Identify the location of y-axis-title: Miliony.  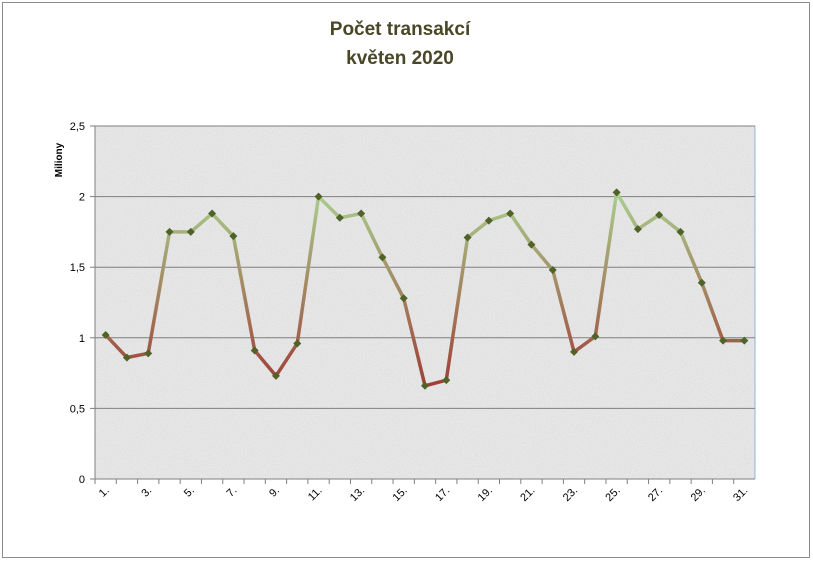
(59, 159).